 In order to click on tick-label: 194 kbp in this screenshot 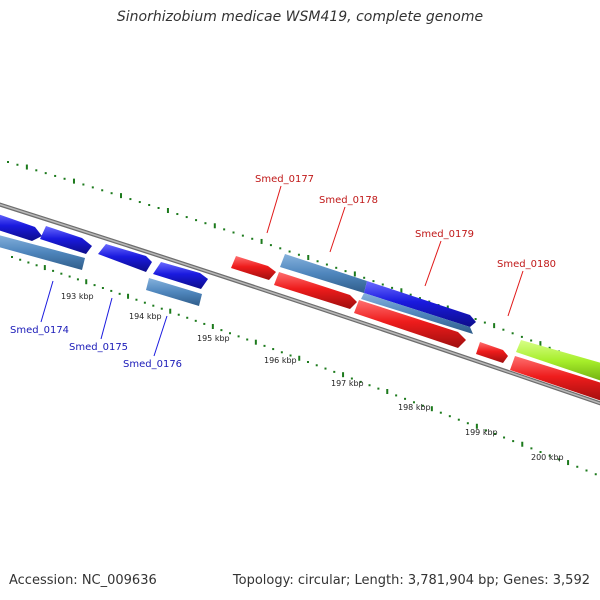, I will do `click(145, 316)`.